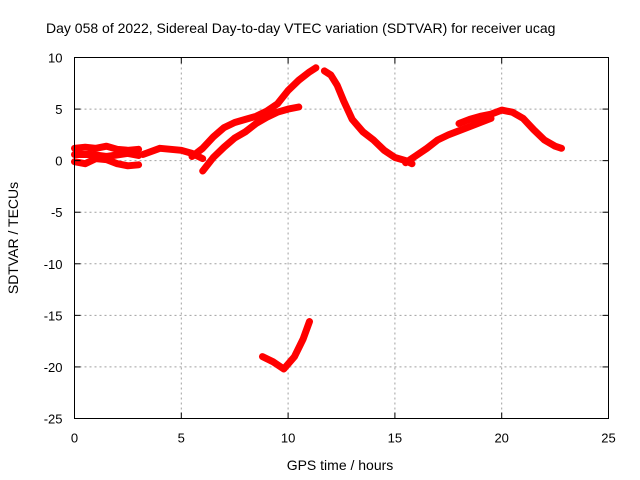  Describe the element at coordinates (57, 212) in the screenshot. I see `y-tick-label: -5` at that location.